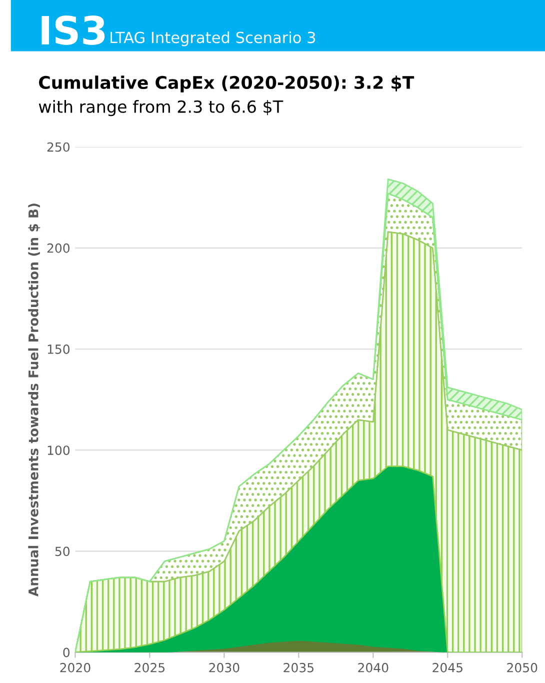 This screenshot has width=545, height=683. What do you see at coordinates (73, 30) in the screenshot?
I see `text: IS3` at bounding box center [73, 30].